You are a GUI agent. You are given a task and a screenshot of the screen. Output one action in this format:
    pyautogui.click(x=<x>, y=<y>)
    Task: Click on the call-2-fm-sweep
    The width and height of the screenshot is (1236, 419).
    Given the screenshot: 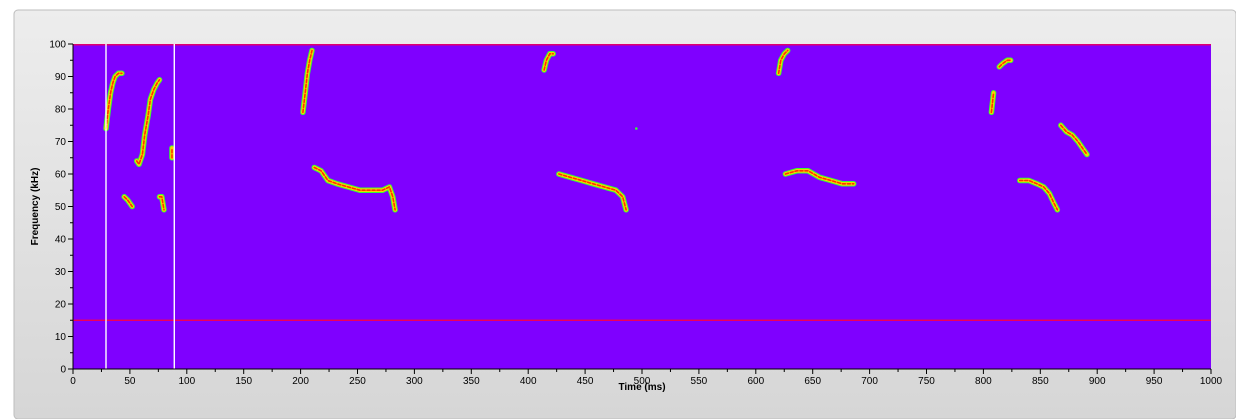 What is the action you would take?
    pyautogui.click(x=148, y=122)
    